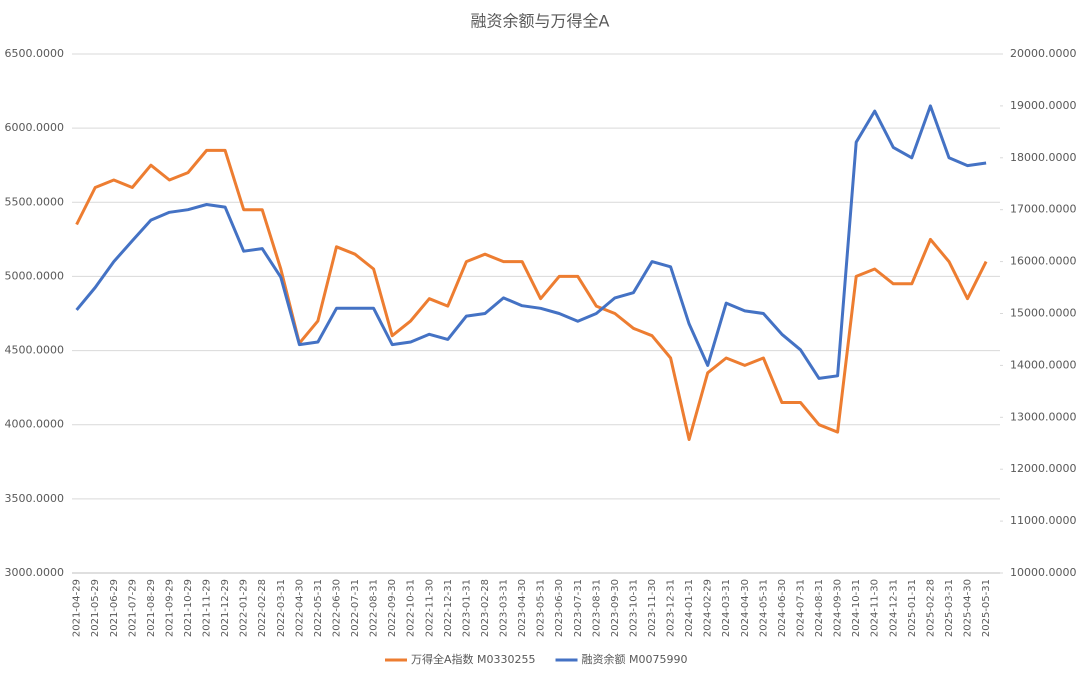 The height and width of the screenshot is (681, 1080). I want to click on x-tick-label: 2022-02-28, so click(262, 608).